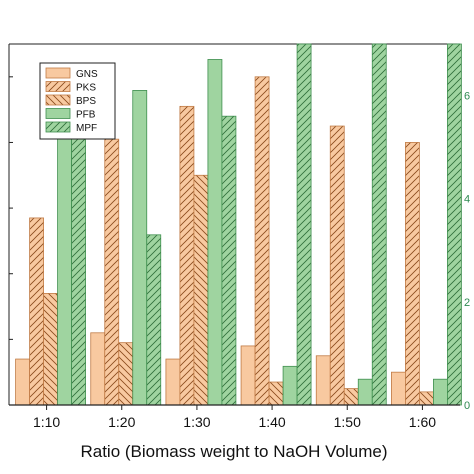 The height and width of the screenshot is (474, 474). I want to click on legend-swatch-mpf, so click(58, 127).